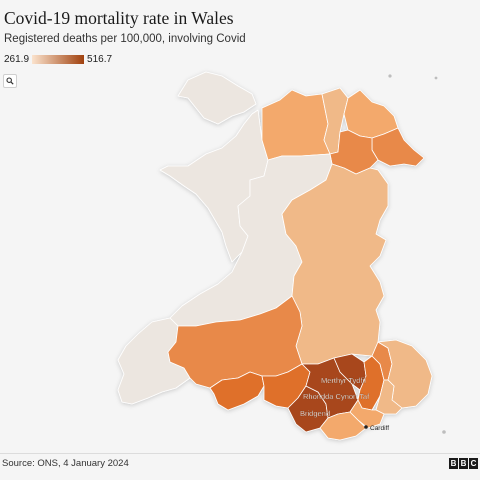 The image size is (480, 480). Describe the element at coordinates (389, 397) in the screenshot. I see `region-newport` at that location.